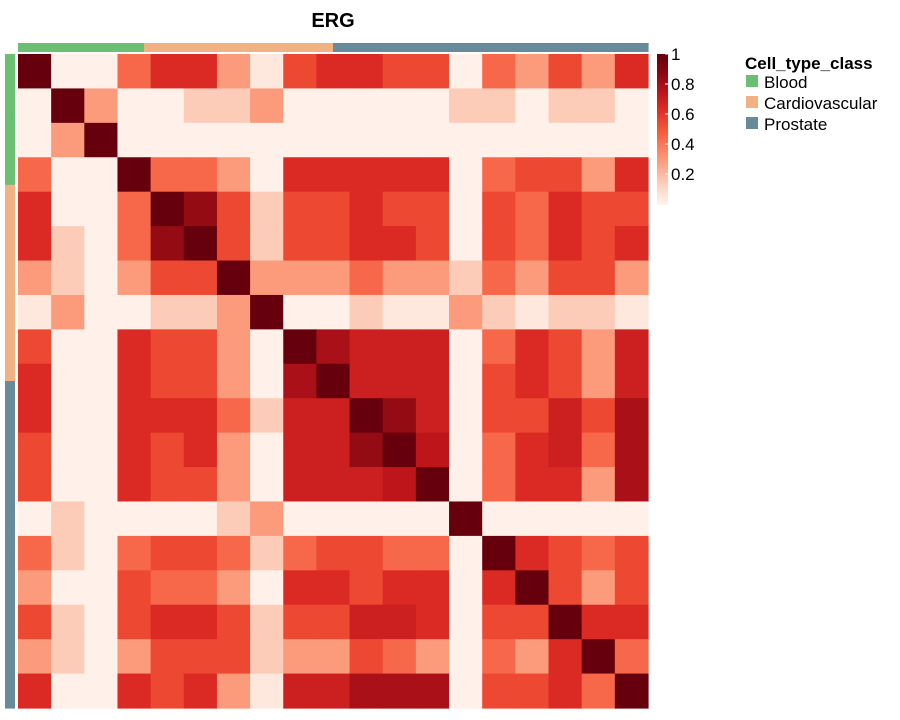 This screenshot has width=900, height=720. What do you see at coordinates (233, 140) in the screenshot?
I see `heatmap-cell-r2-c6` at bounding box center [233, 140].